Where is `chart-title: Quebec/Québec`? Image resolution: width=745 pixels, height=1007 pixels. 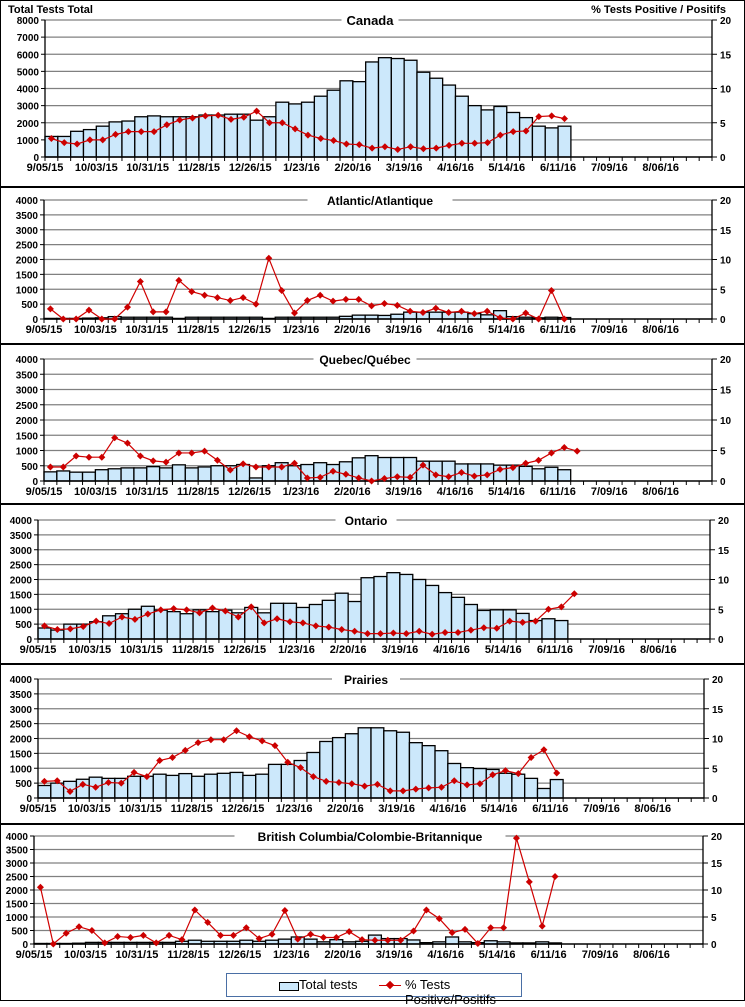
chart-title: Quebec/Québec is located at coordinates (365, 360).